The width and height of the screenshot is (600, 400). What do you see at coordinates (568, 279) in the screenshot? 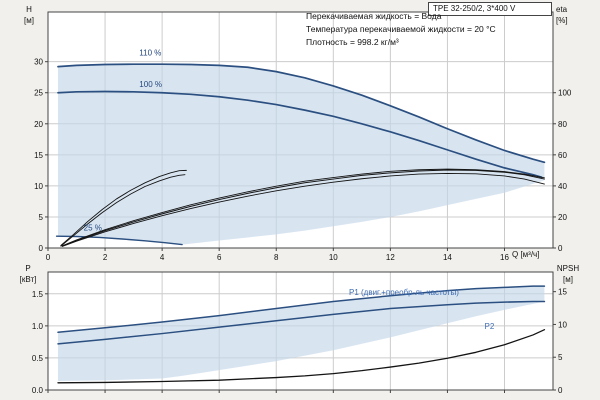
I see `npsh-axis-unit: [м]` at bounding box center [568, 279].